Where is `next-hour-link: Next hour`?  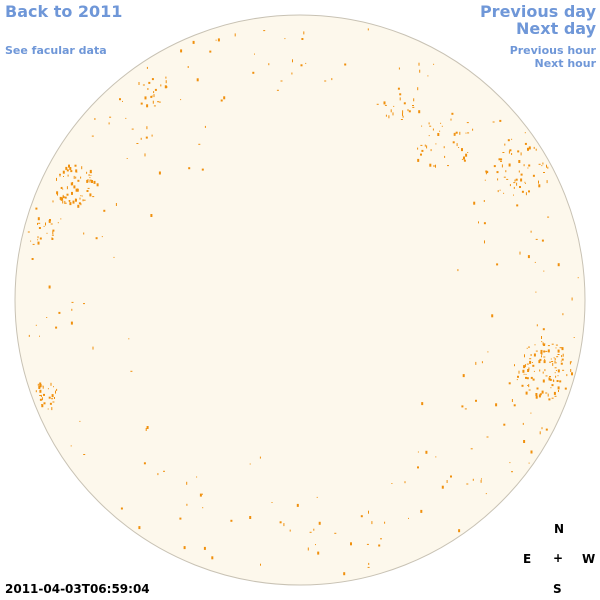
next-hour-link: Next hour is located at coordinates (565, 63).